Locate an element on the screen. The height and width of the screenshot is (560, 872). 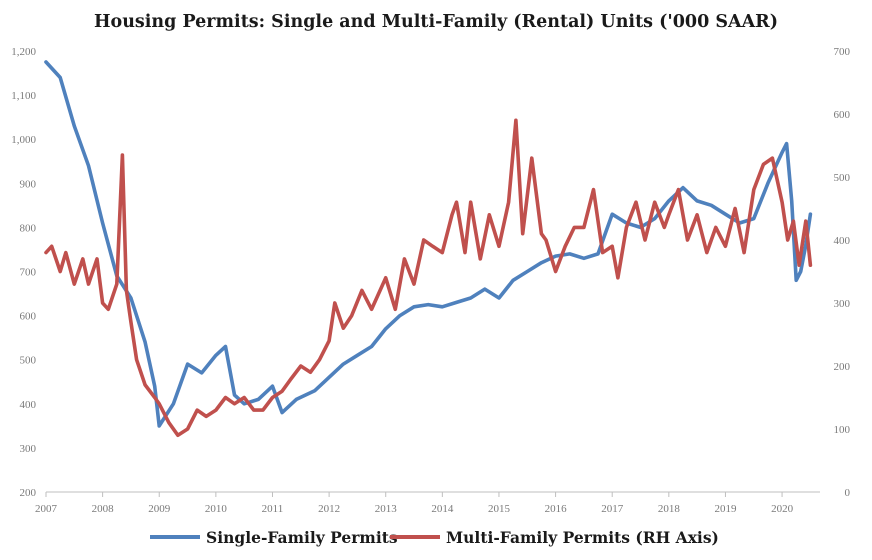
right-tick-label: 600 is located at coordinates (842, 115).